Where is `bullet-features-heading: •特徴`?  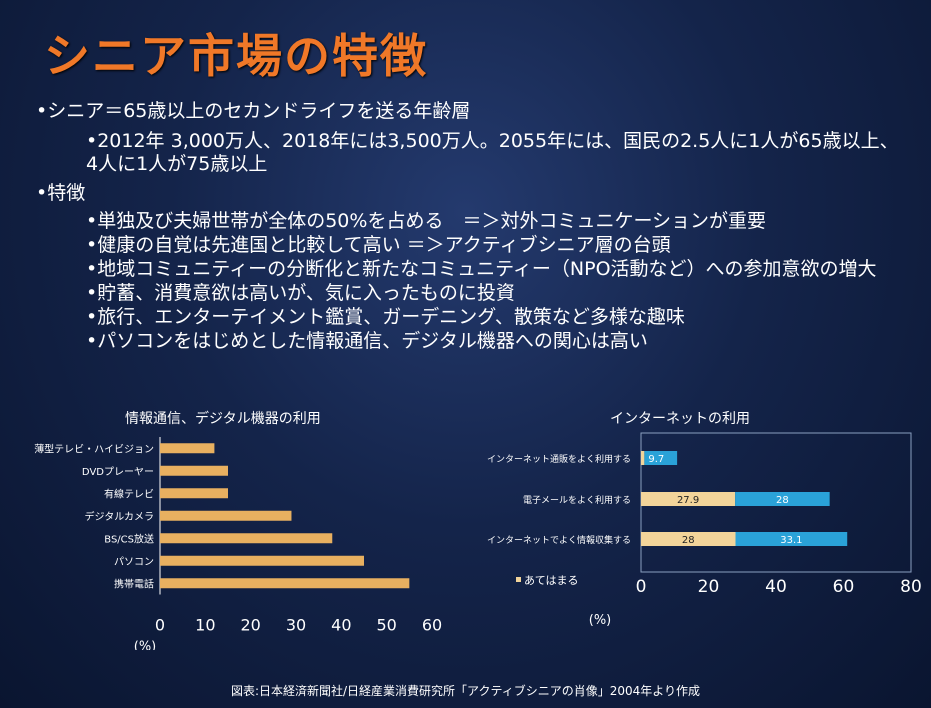 bullet-features-heading: •特徴 is located at coordinates (61, 193).